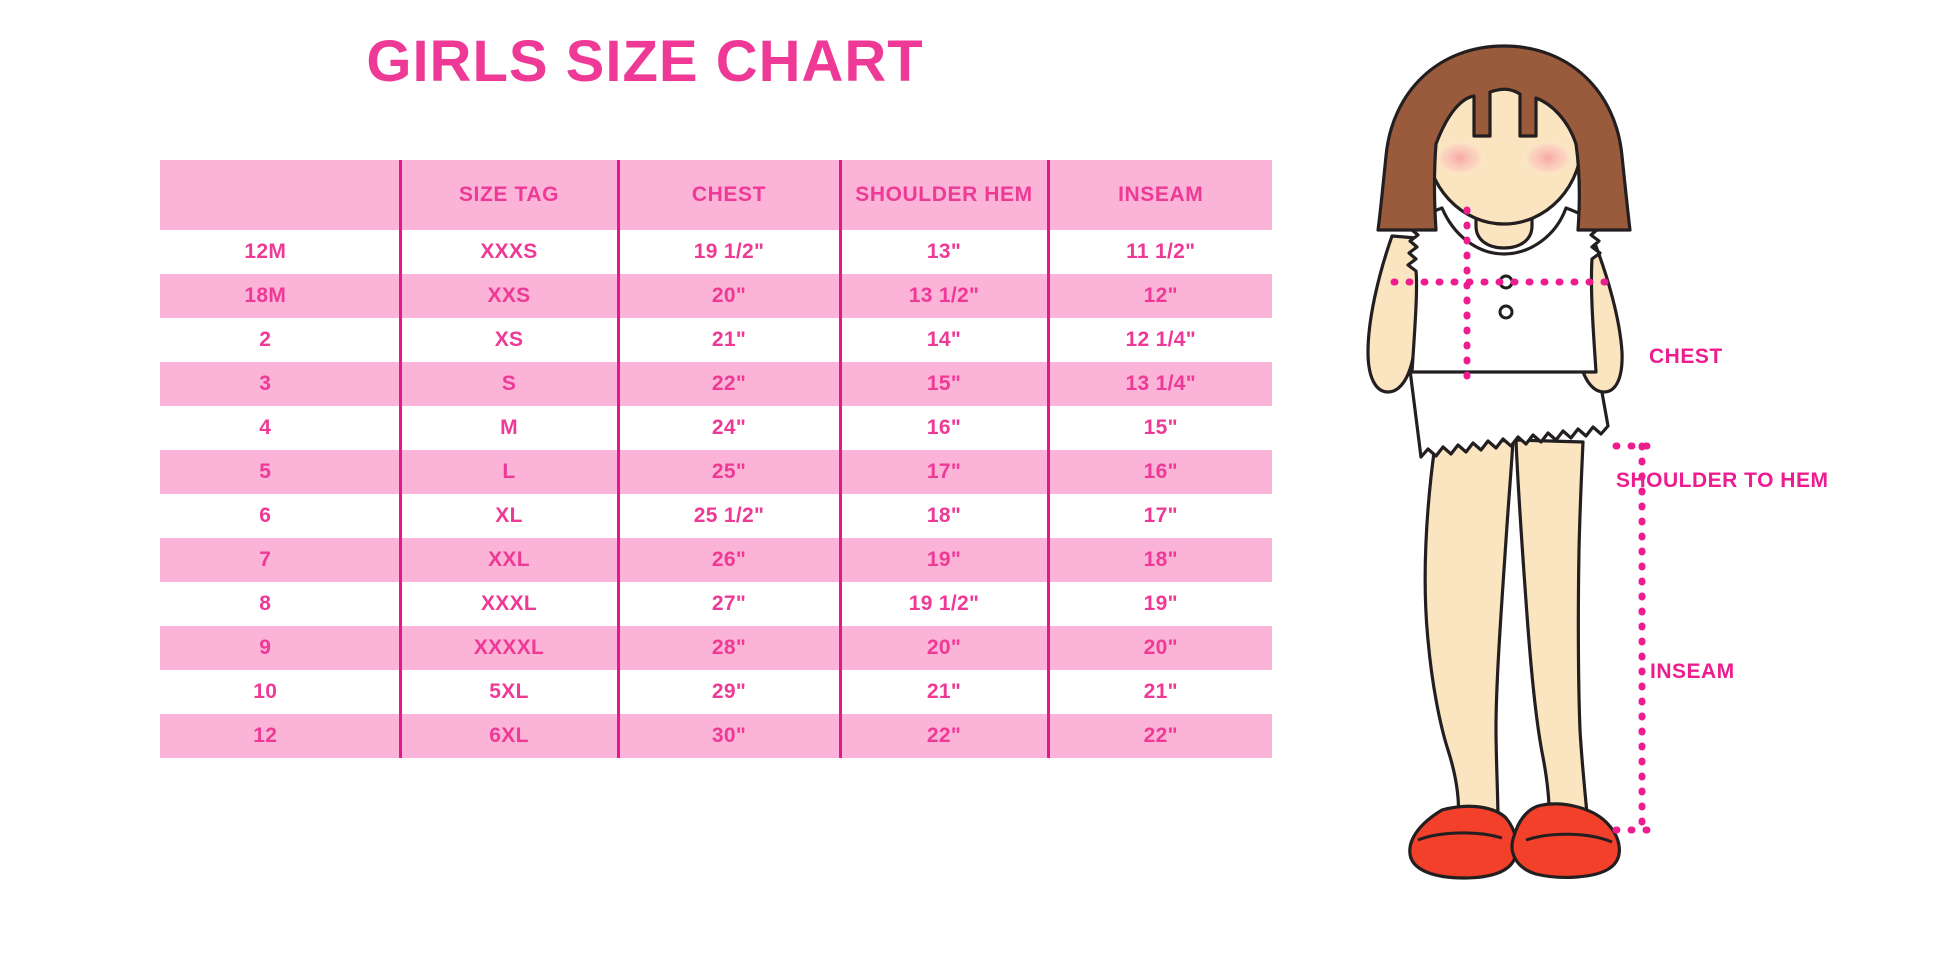 This screenshot has height=973, width=1946. Describe the element at coordinates (1159, 692) in the screenshot. I see `cell-inseam: 21"` at that location.